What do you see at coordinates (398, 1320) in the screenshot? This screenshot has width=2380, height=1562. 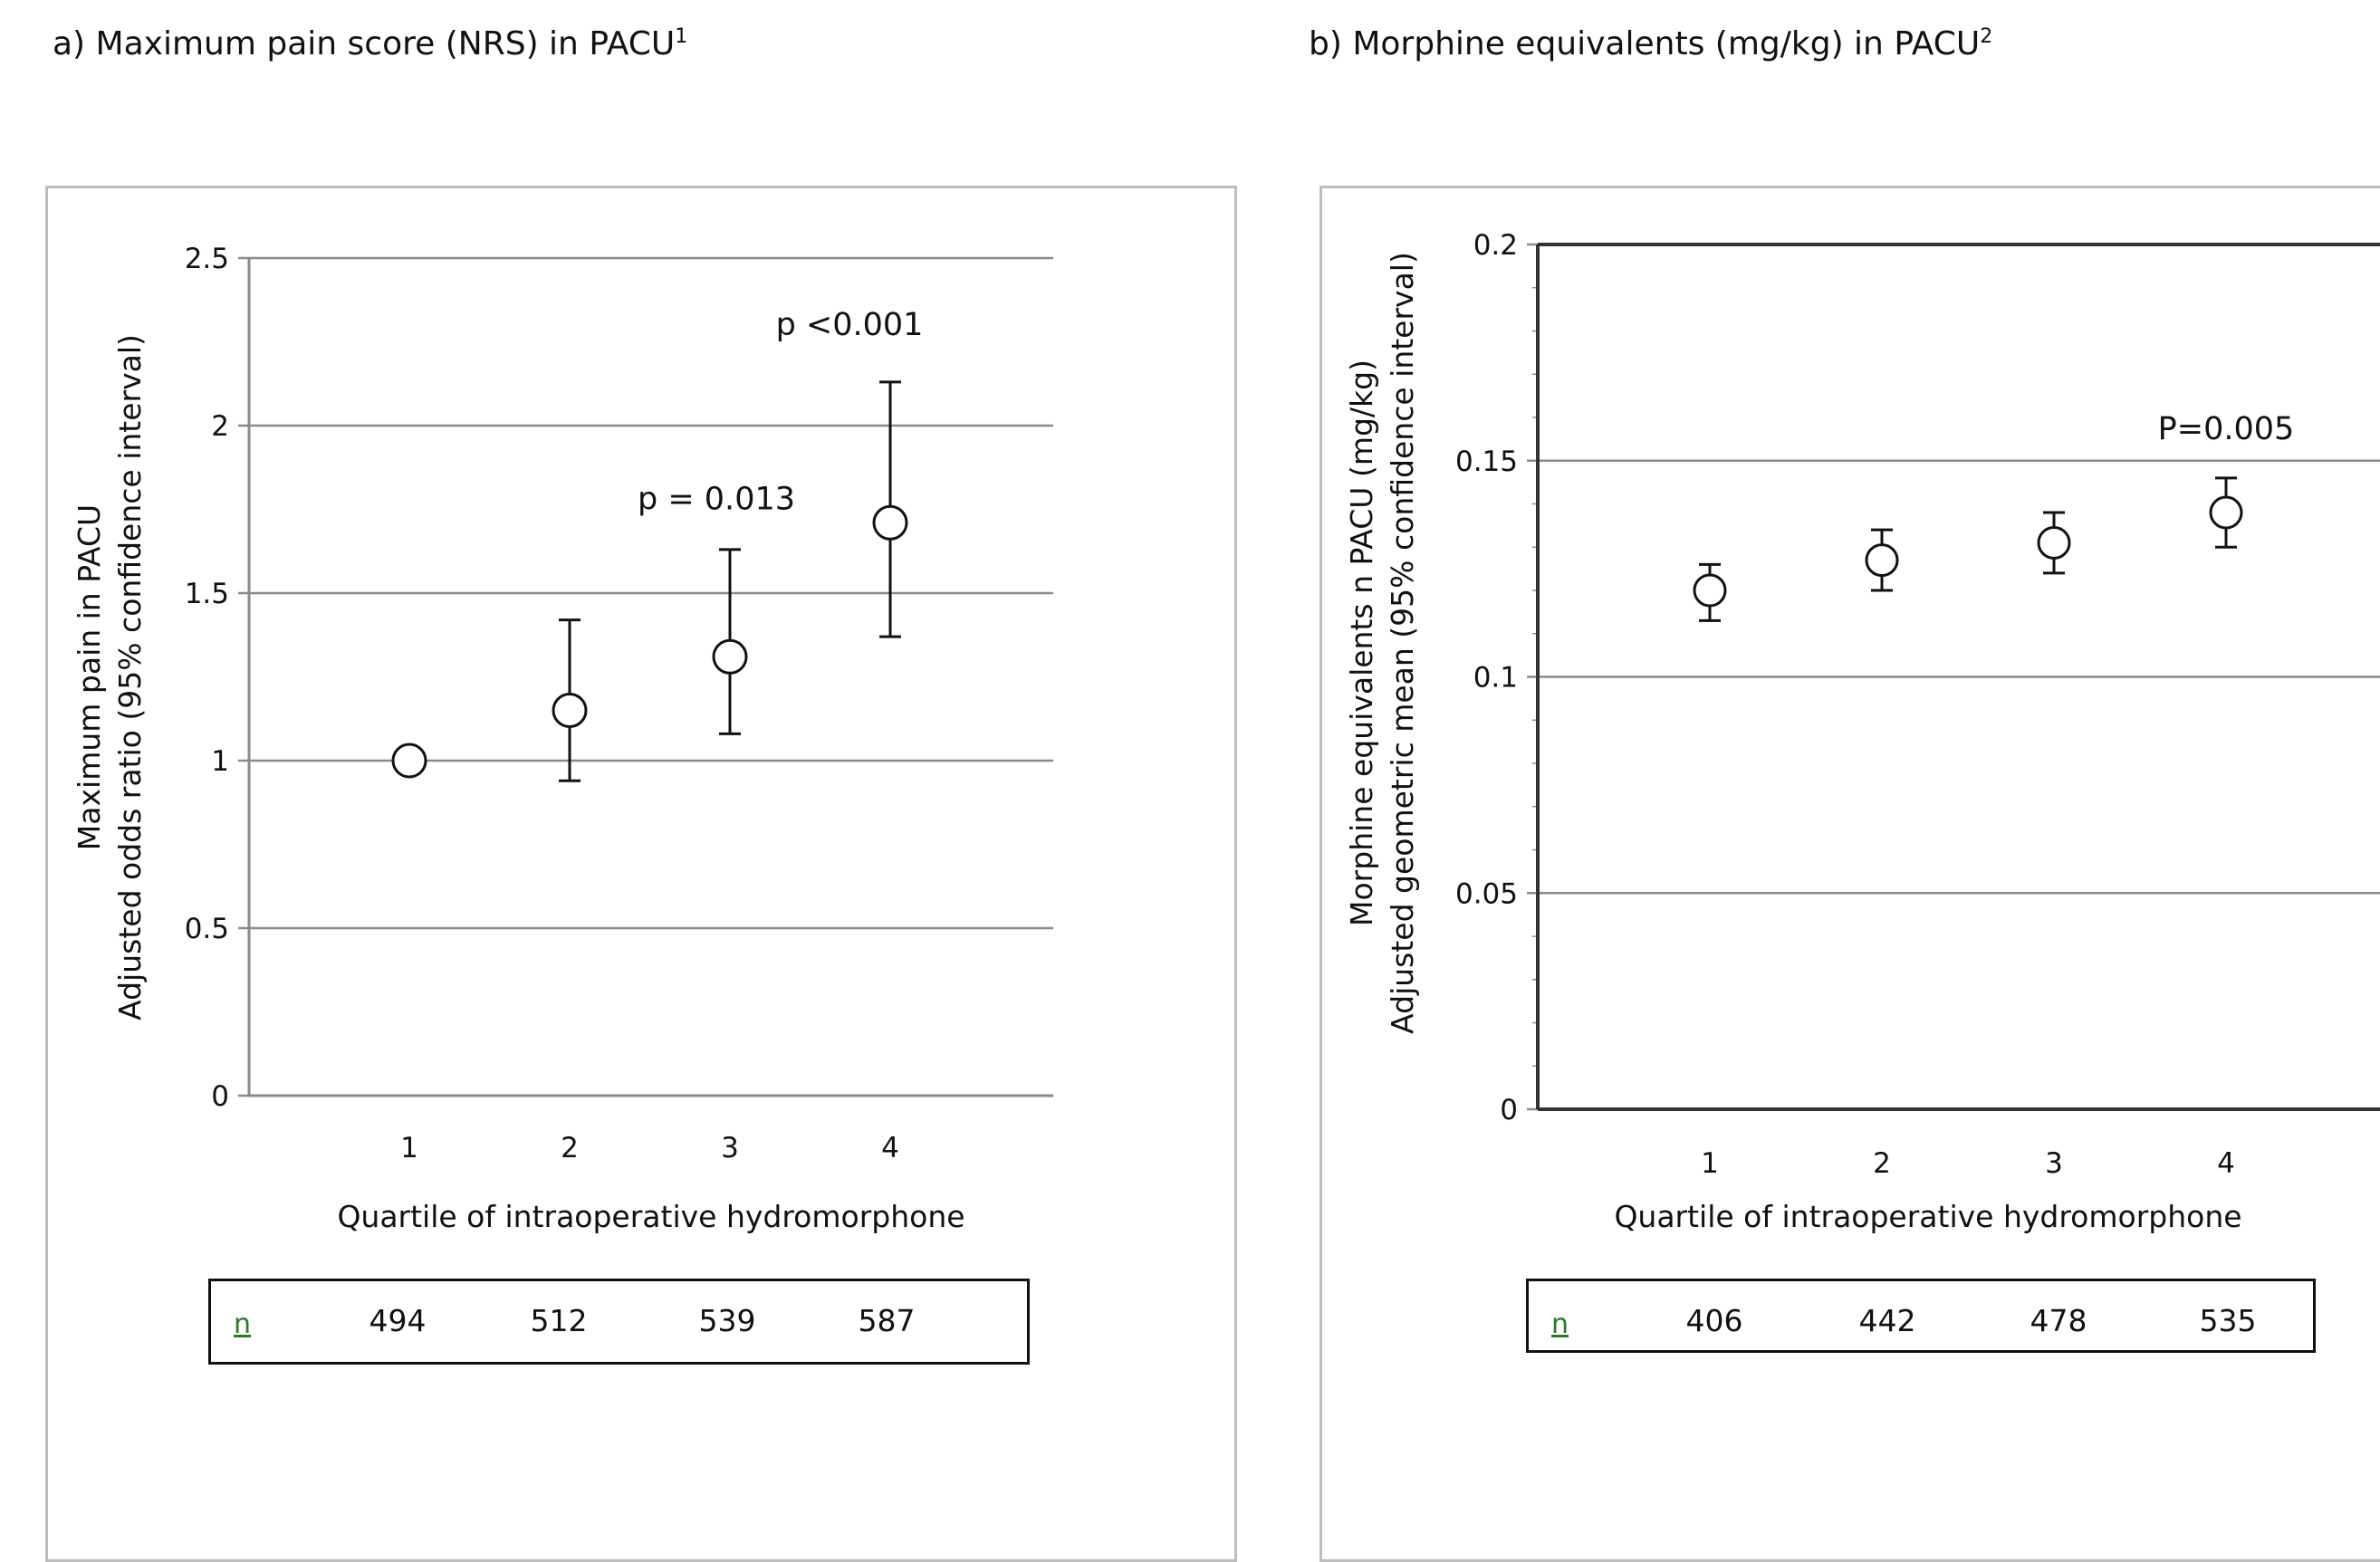 I see `n-cell-q1: 494` at bounding box center [398, 1320].